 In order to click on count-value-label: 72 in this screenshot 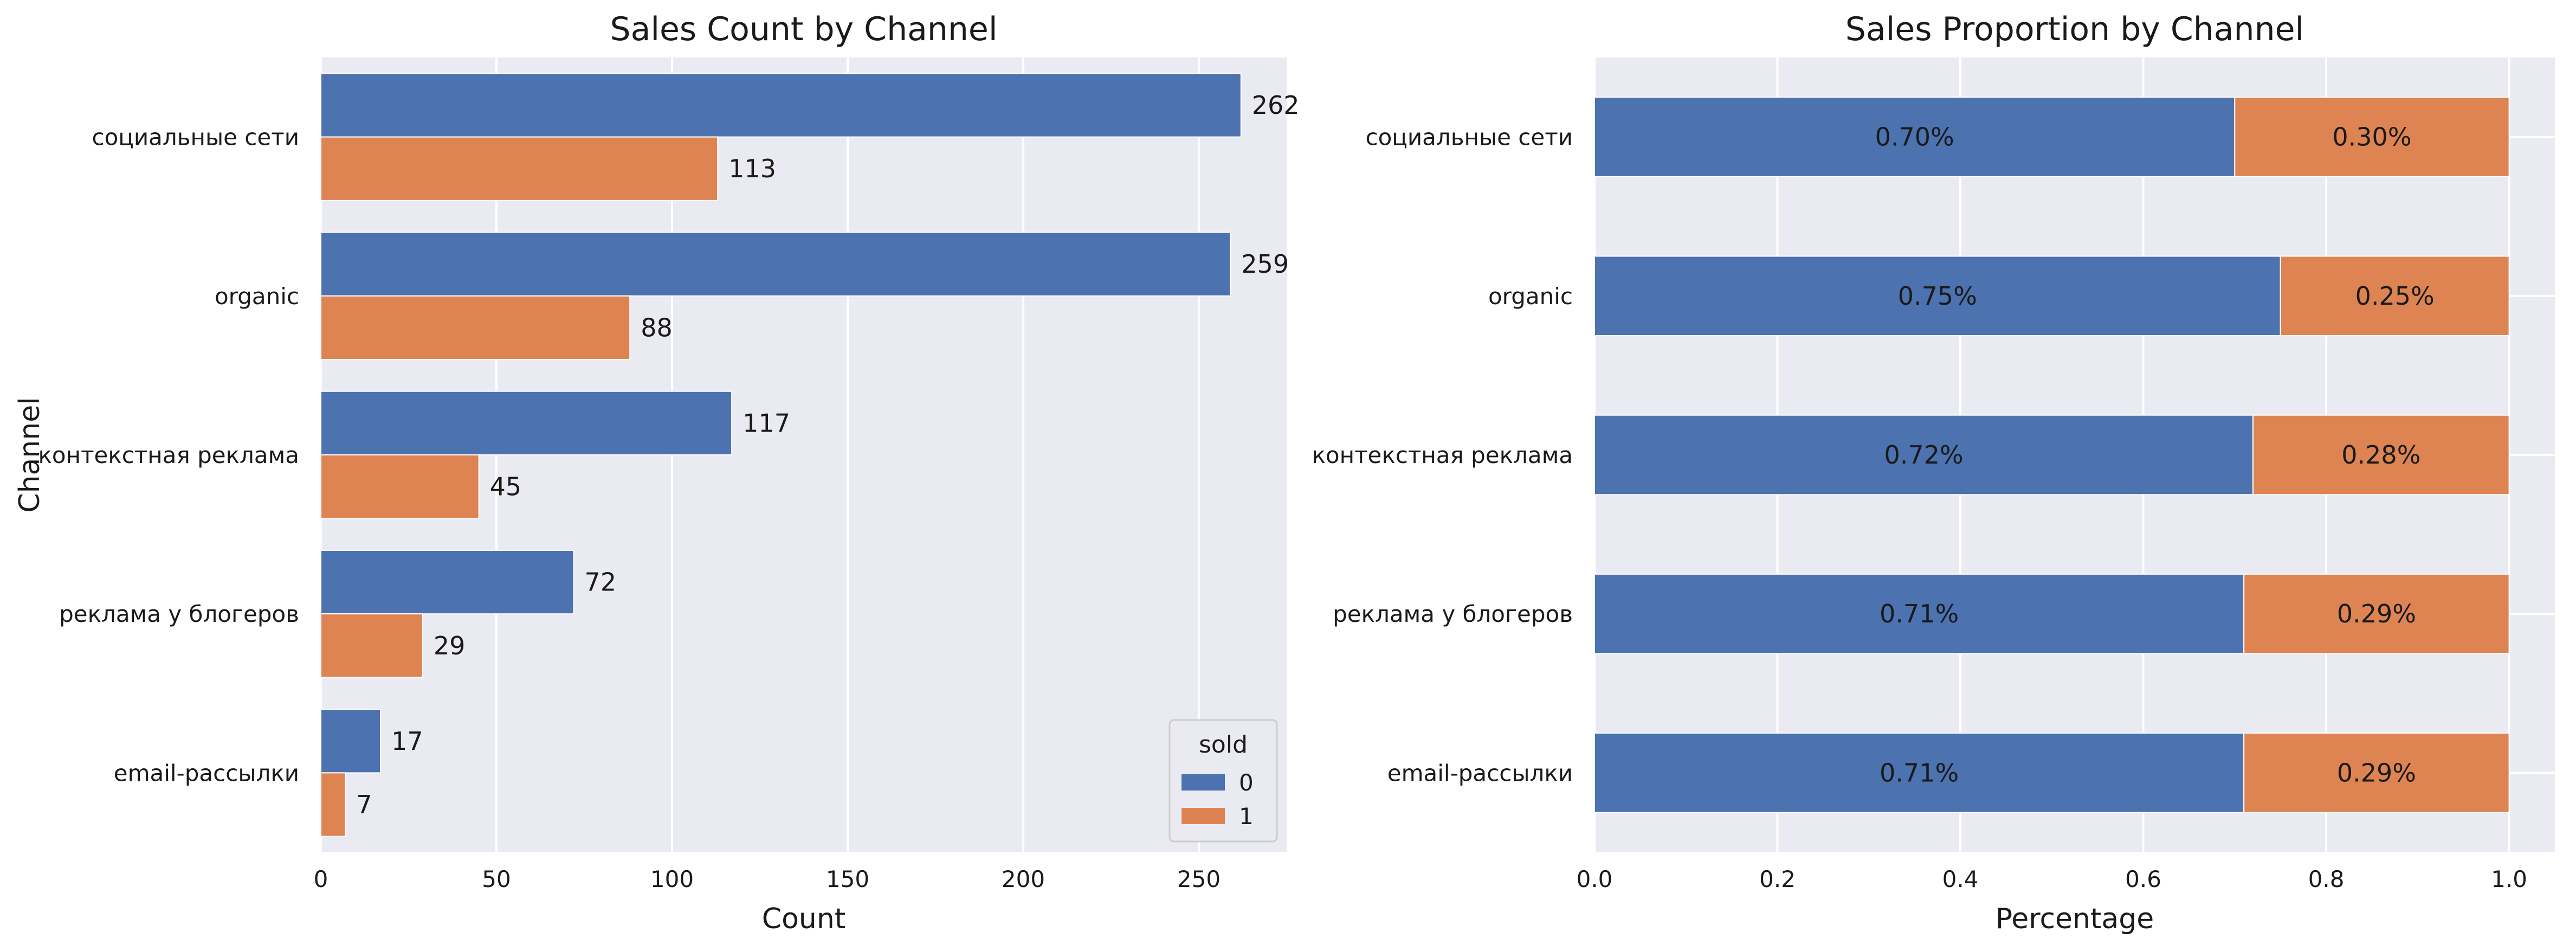, I will do `click(601, 582)`.